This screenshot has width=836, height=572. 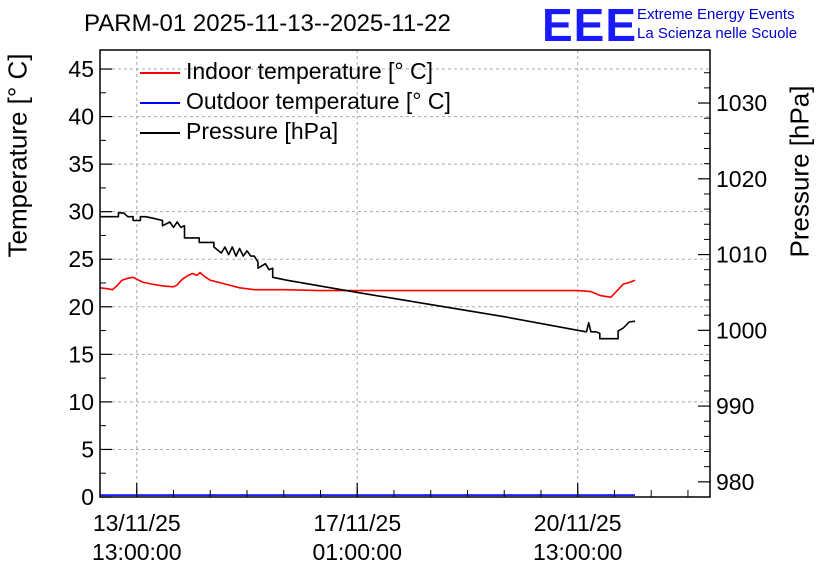 I want to click on x-tick-label-time-3: 01:00:00, so click(x=357, y=552).